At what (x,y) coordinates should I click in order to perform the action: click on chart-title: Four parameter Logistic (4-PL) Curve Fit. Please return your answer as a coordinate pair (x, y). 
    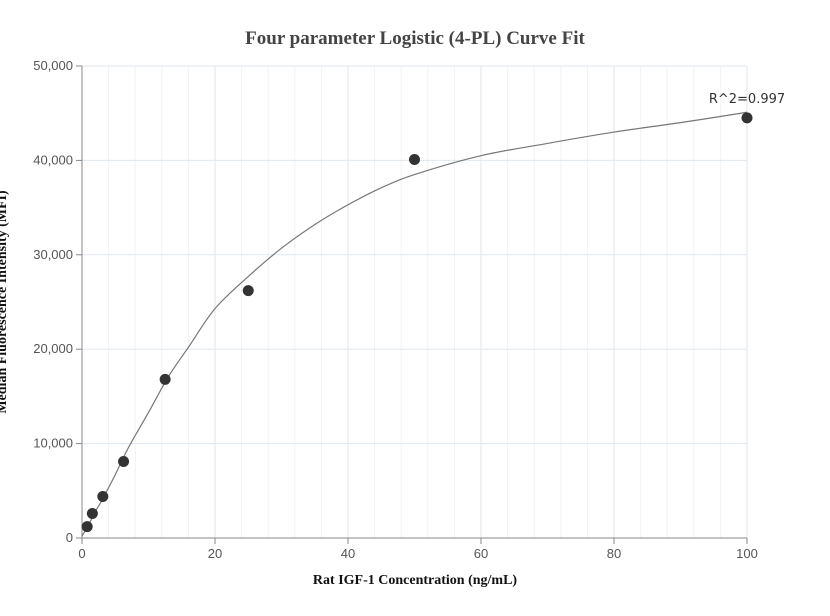
    Looking at the image, I should click on (415, 38).